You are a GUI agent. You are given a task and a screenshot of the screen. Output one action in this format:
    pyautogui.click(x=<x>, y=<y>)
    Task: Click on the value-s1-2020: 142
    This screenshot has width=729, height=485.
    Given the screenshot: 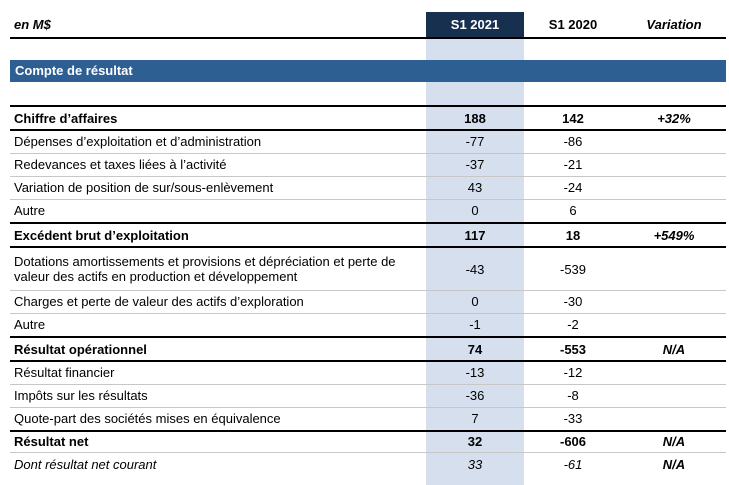 What is the action you would take?
    pyautogui.click(x=573, y=118)
    